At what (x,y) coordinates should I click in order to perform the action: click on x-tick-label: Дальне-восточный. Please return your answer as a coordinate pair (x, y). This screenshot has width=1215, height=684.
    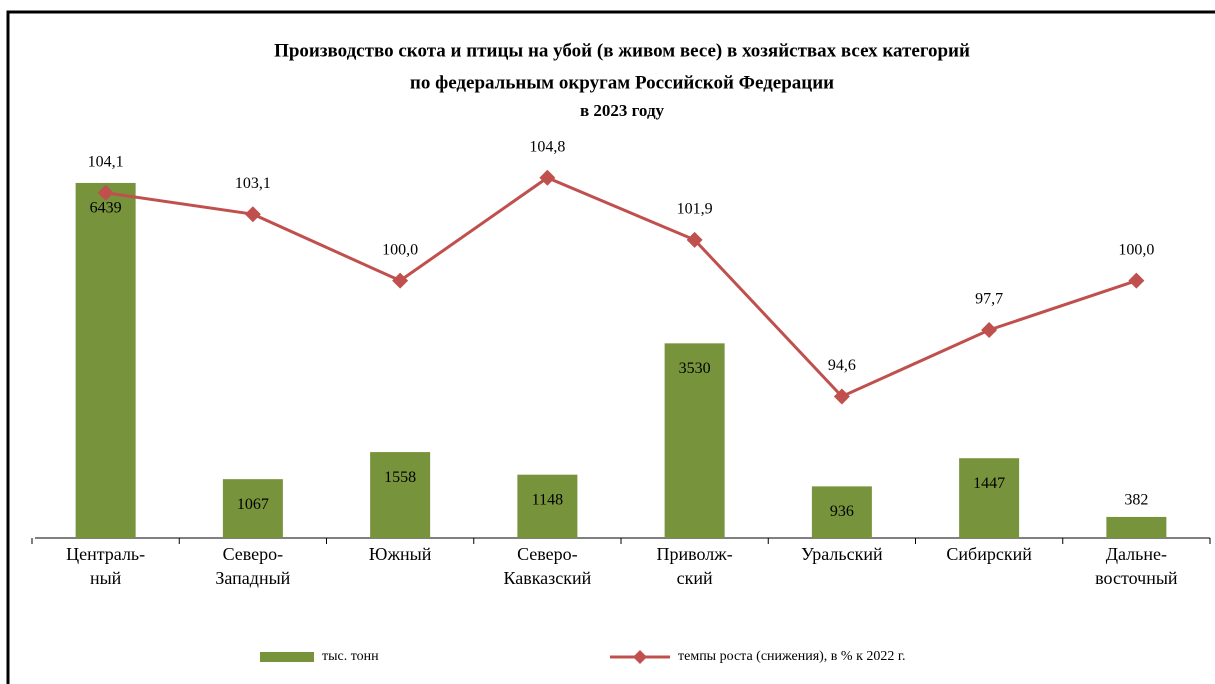
    Looking at the image, I should click on (1136, 566).